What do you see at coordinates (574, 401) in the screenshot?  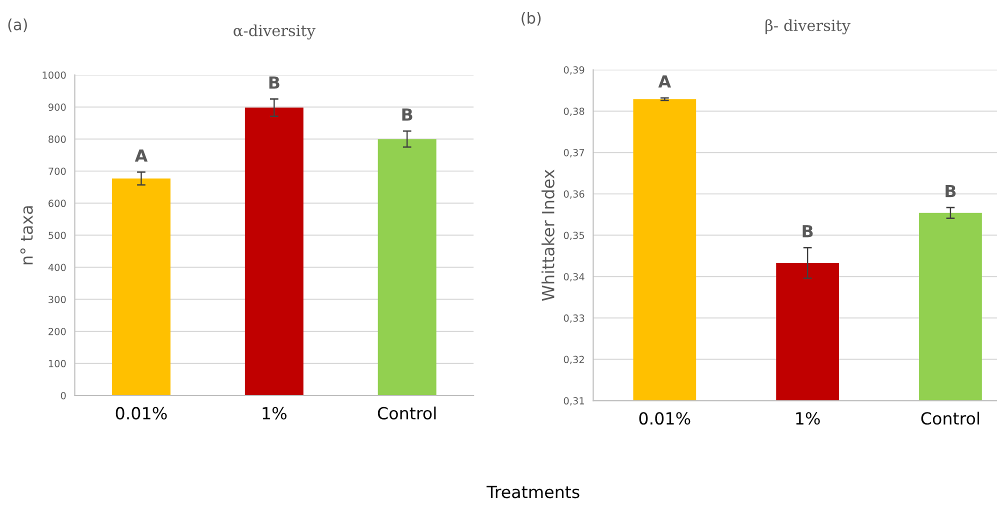 I see `y-tick-label: 0,31` at bounding box center [574, 401].